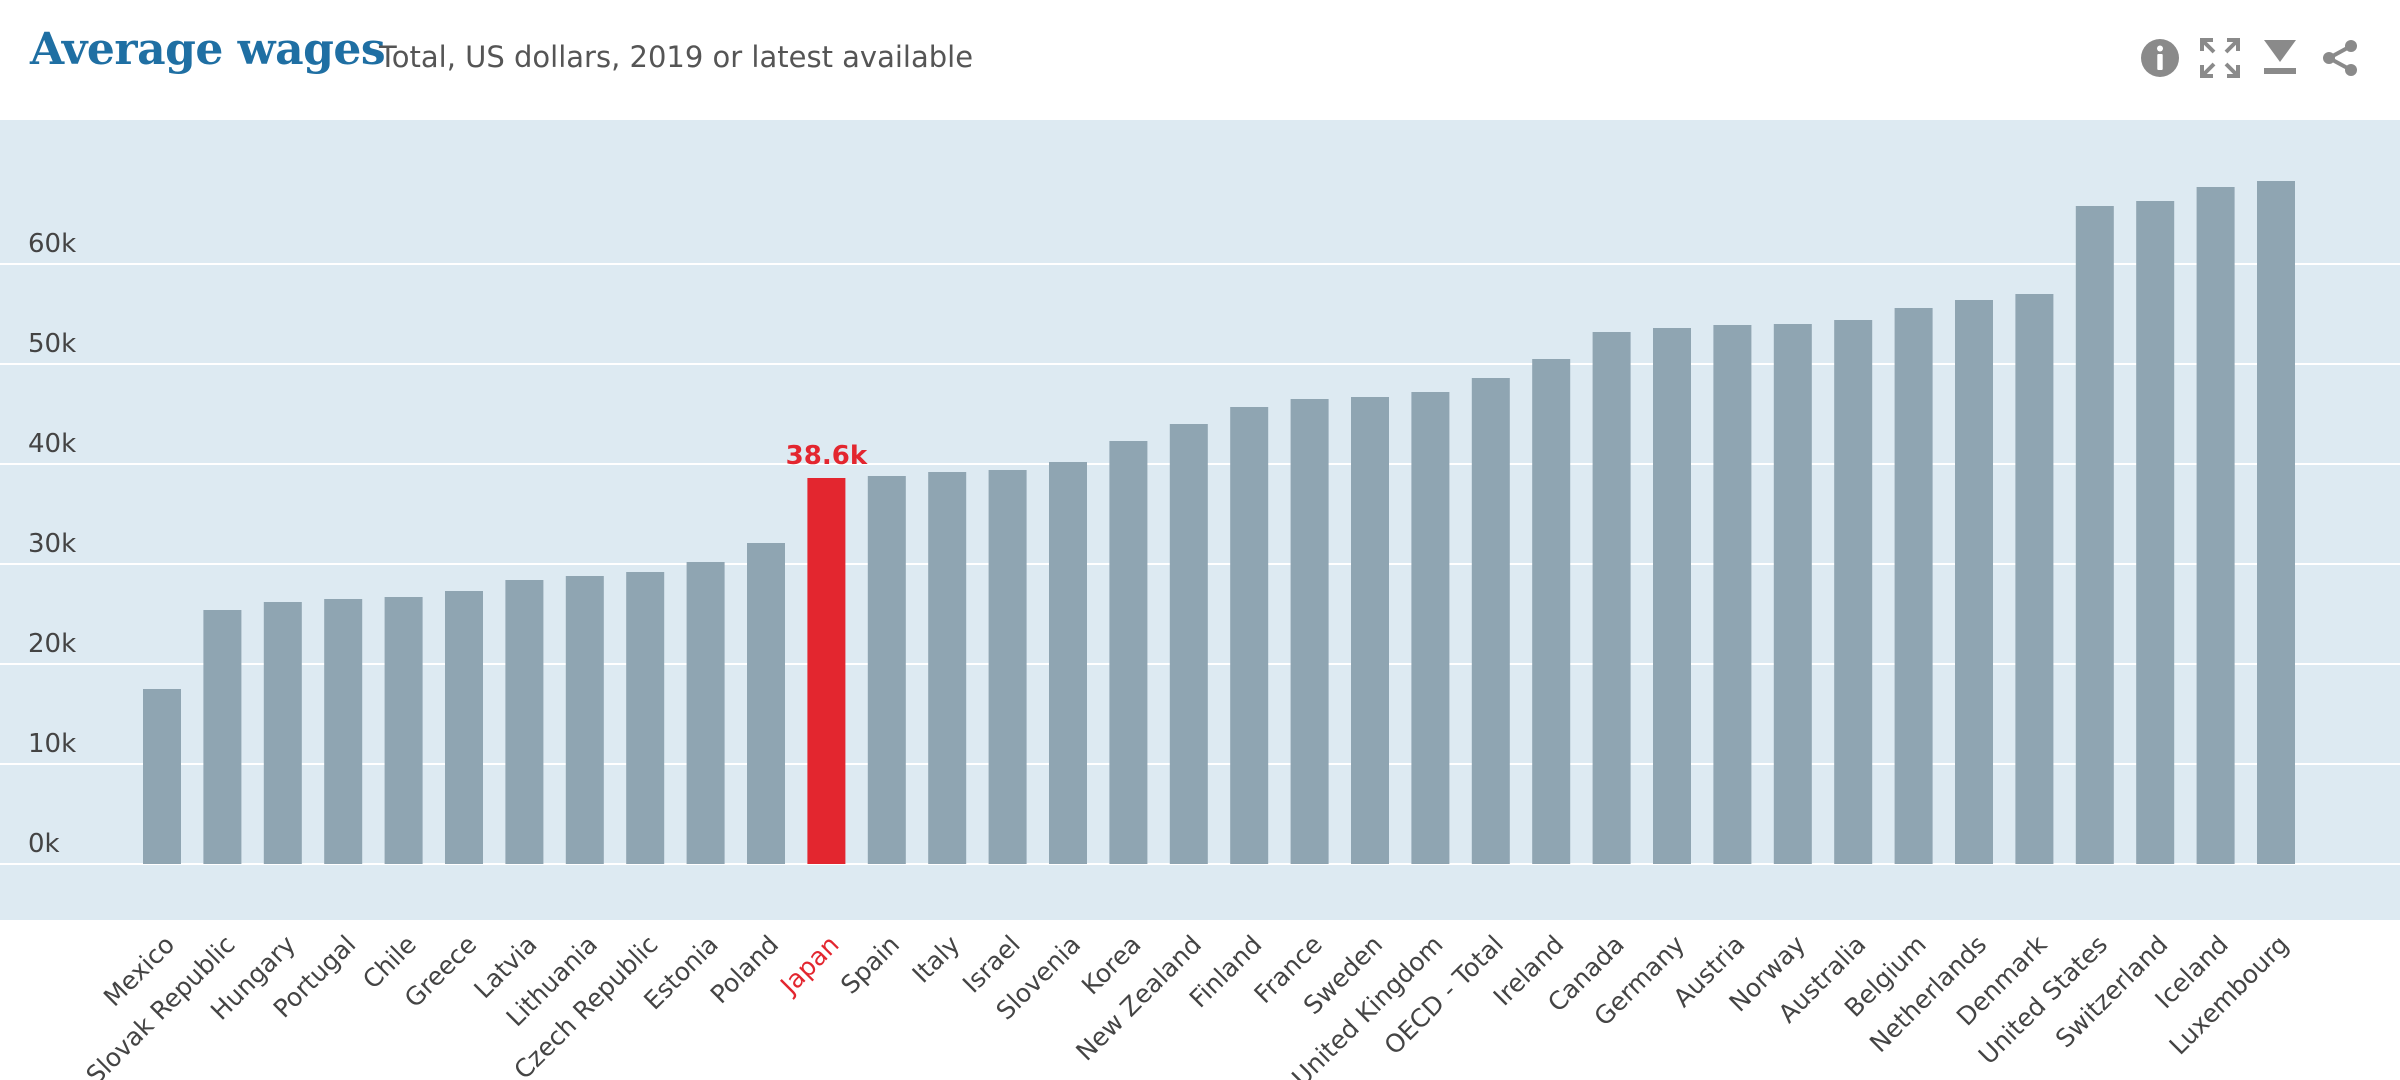  Describe the element at coordinates (936, 959) in the screenshot. I see `x-tick-label: Italy` at that location.